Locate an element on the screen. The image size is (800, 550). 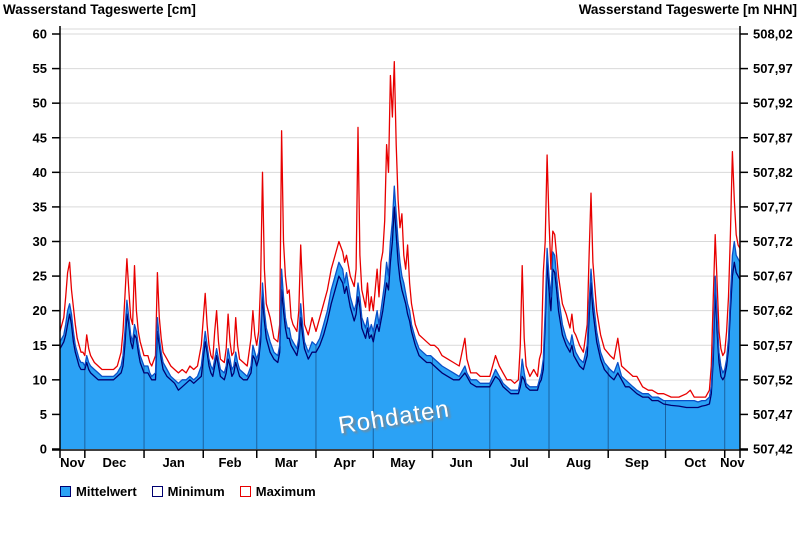
svg-text: 15 is located at coordinates (40, 345).